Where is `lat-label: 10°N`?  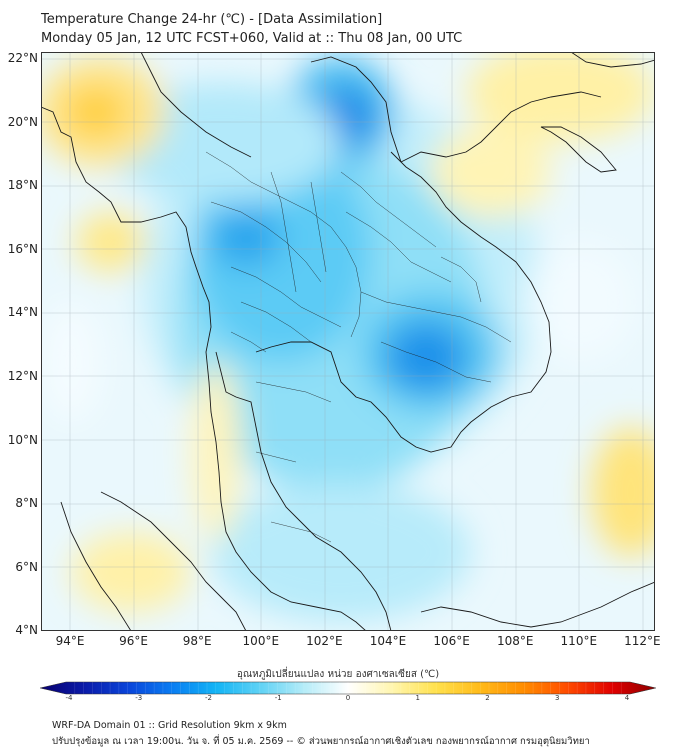
lat-label: 10°N is located at coordinates (22, 439).